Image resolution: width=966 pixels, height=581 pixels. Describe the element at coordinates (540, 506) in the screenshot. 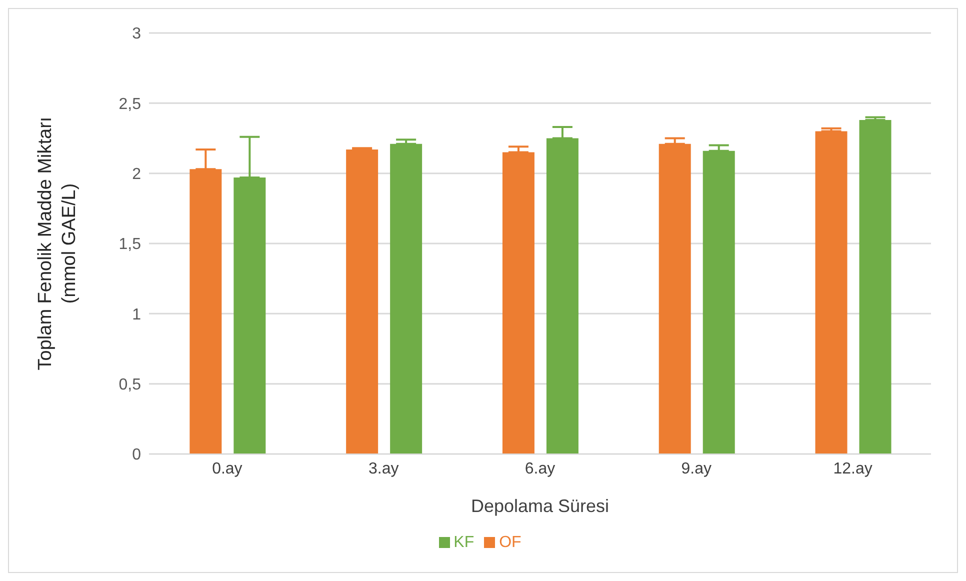

I see `x-axis-title: Depolama Süresi` at that location.